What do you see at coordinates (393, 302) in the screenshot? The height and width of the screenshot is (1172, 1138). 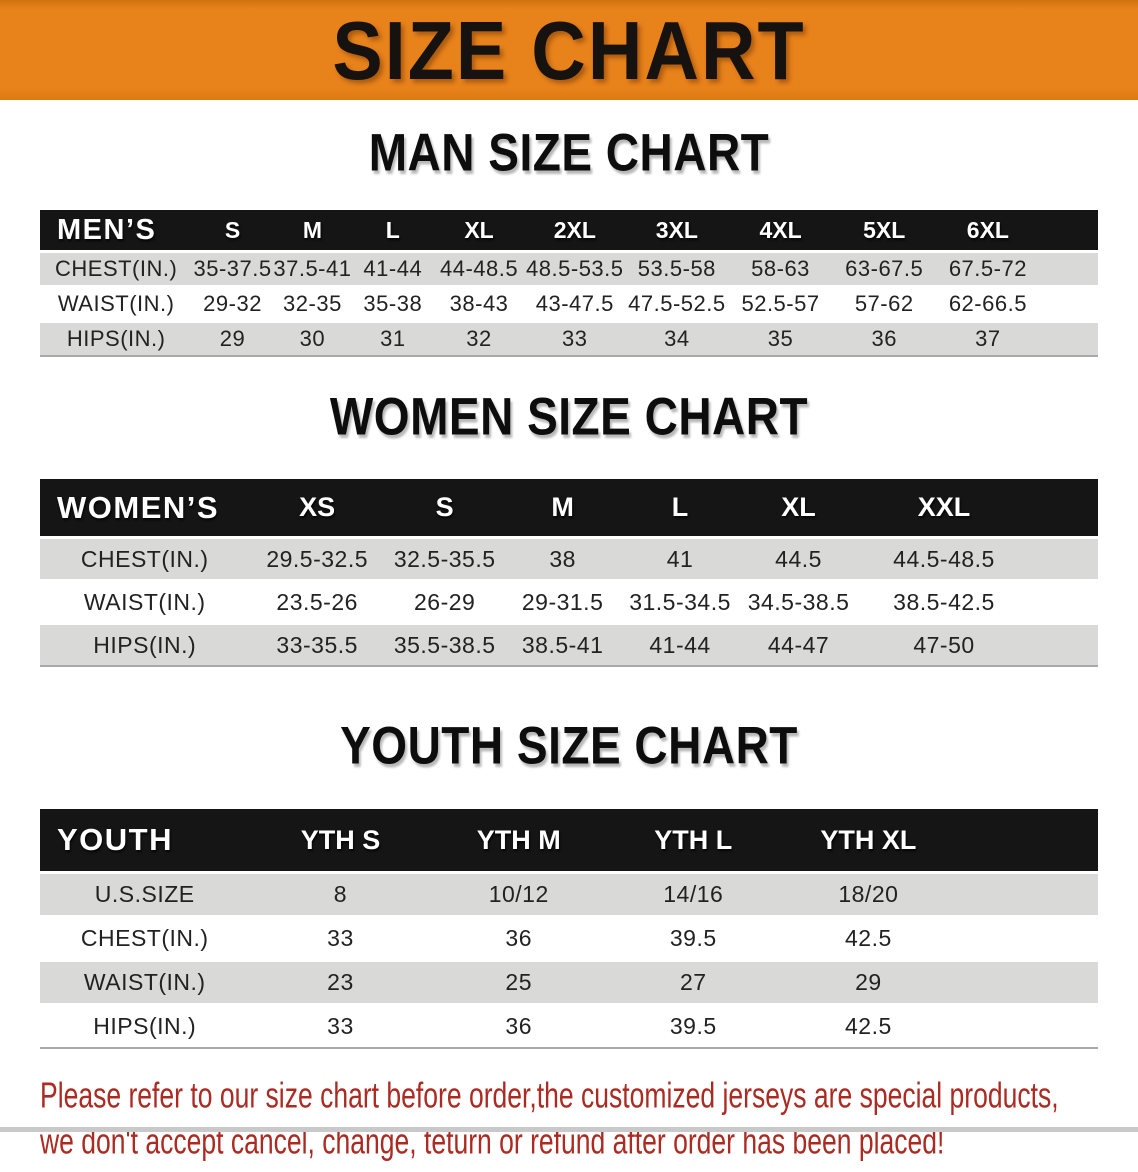 I see `size-value-cell: 35-38` at bounding box center [393, 302].